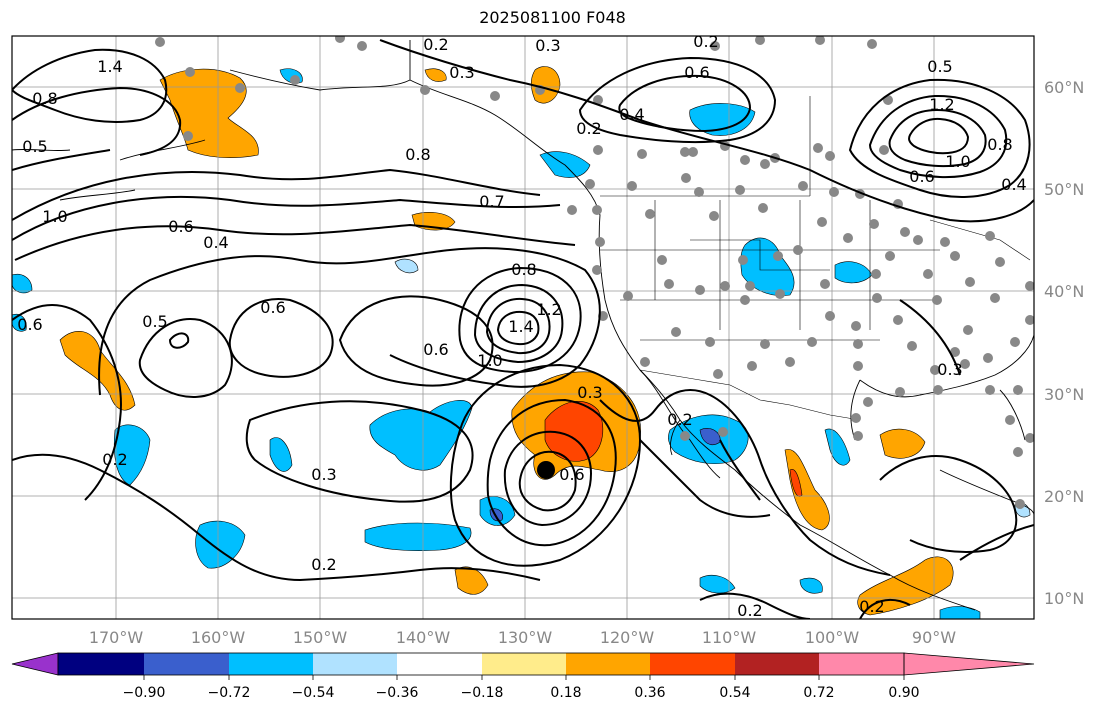 This screenshot has height=712, width=1105. What do you see at coordinates (397, 693) in the screenshot?
I see `colorbar-label: −0.36` at bounding box center [397, 693].